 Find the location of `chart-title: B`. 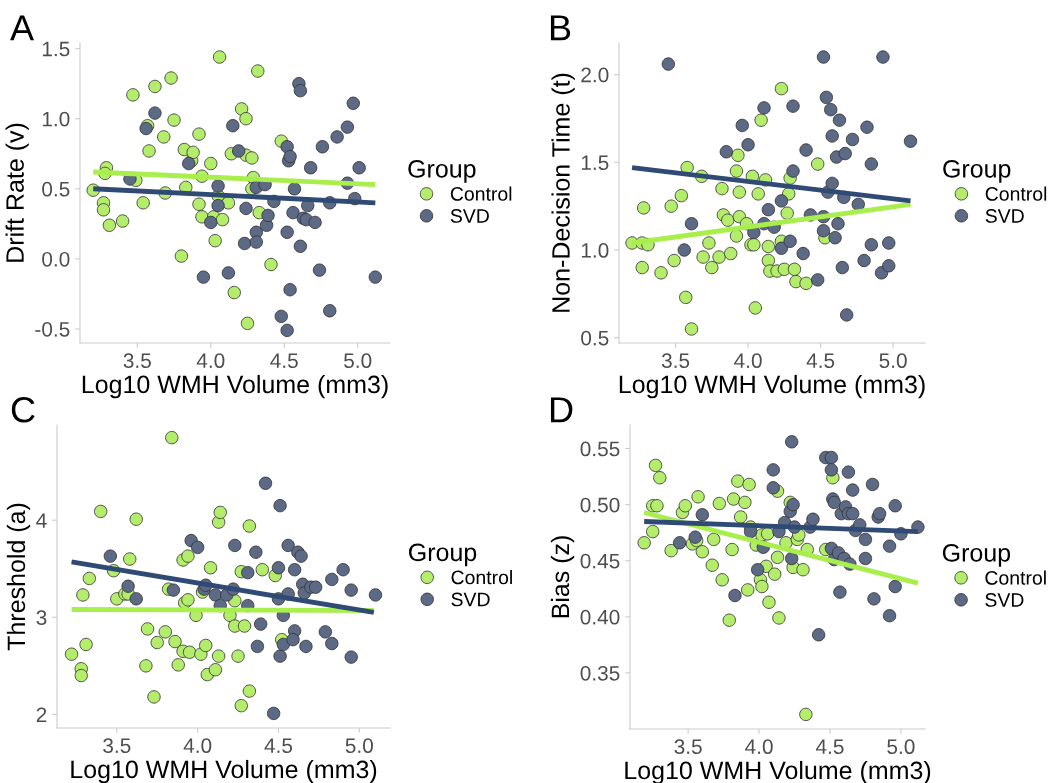

chart-title: B is located at coordinates (560, 28).